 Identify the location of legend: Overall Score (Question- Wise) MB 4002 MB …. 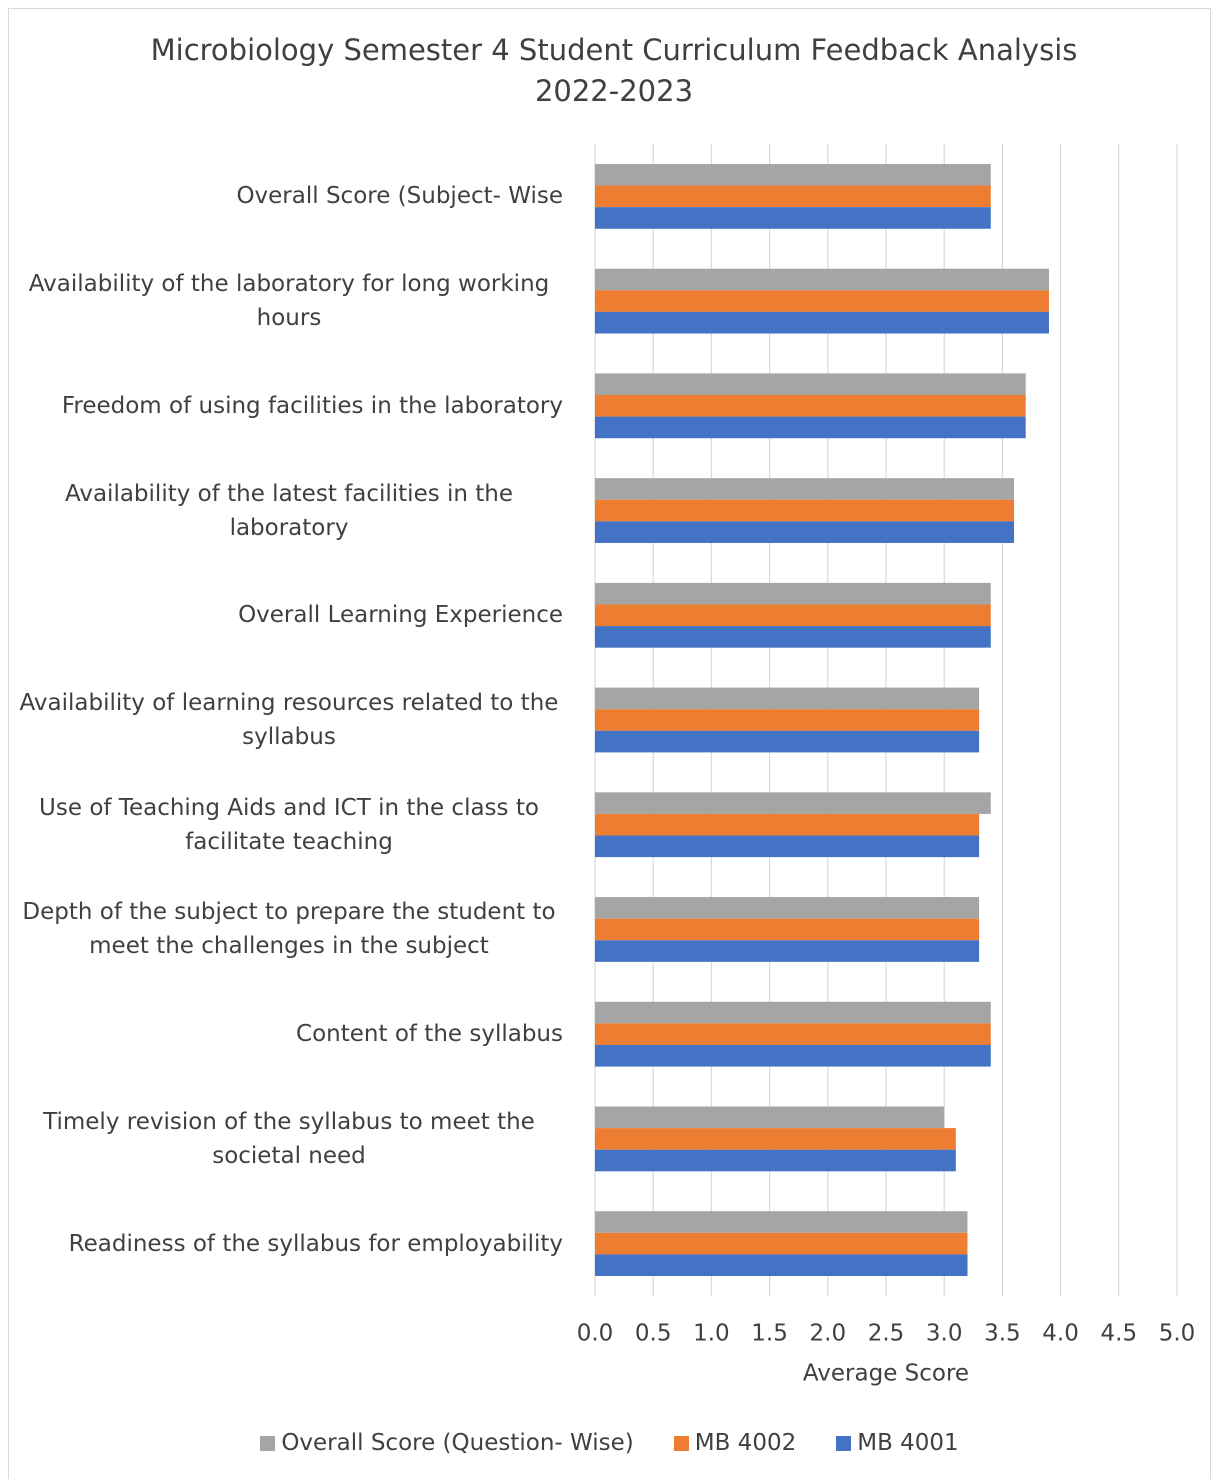
(609, 1443).